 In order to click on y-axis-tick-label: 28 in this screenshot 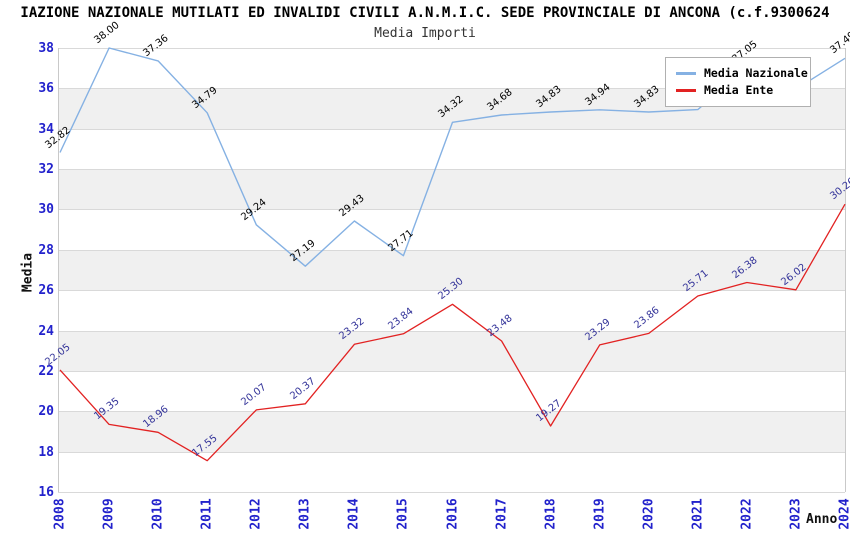, I will do `click(46, 250)`.